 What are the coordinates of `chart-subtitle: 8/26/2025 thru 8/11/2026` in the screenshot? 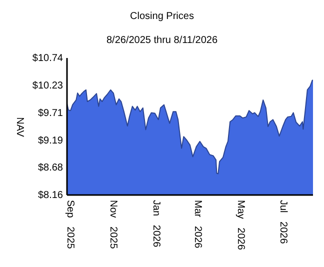 It's located at (162, 40).